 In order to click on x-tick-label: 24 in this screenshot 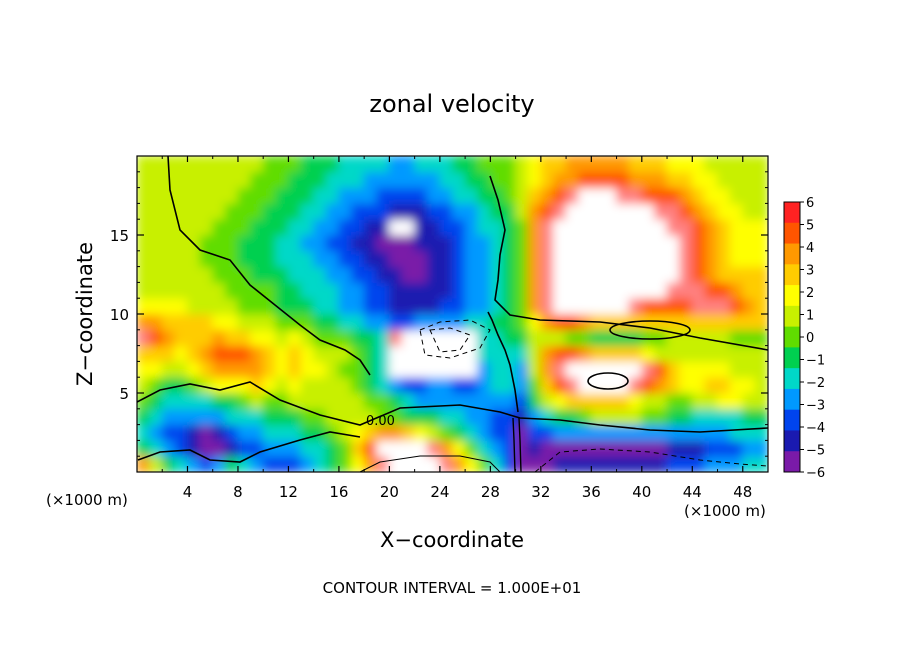, I will do `click(439, 492)`.